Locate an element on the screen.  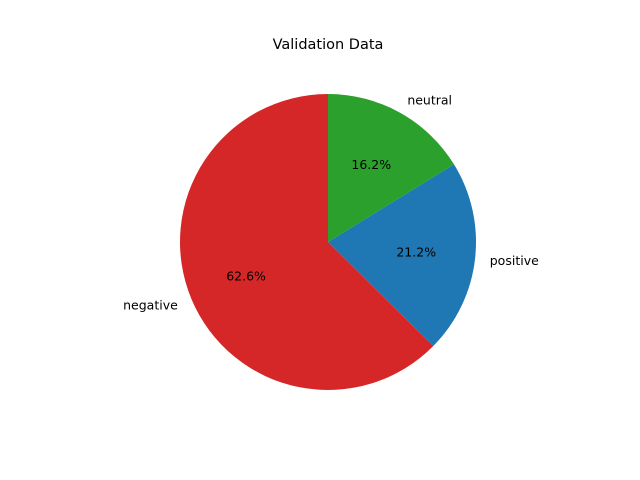
slice-pct-label-positive: 21.2% is located at coordinates (416, 252).